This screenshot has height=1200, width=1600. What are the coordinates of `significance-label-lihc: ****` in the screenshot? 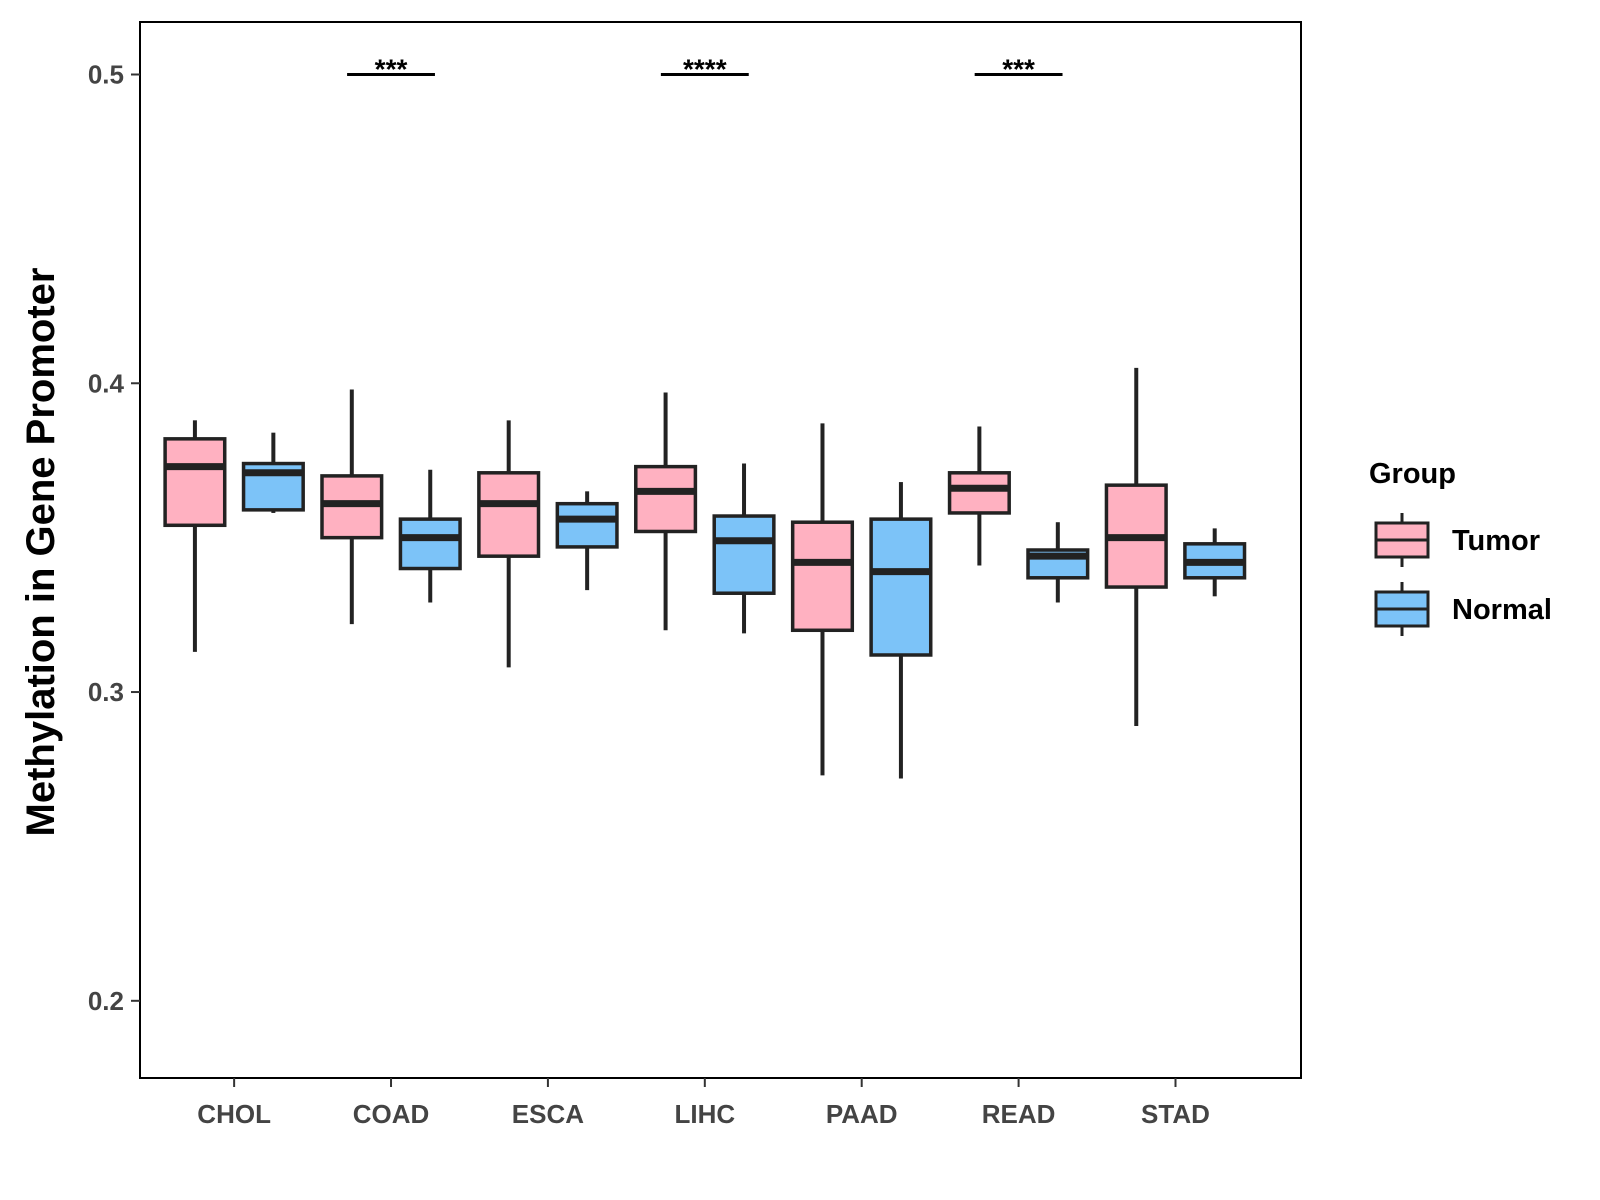 It's located at (705, 68).